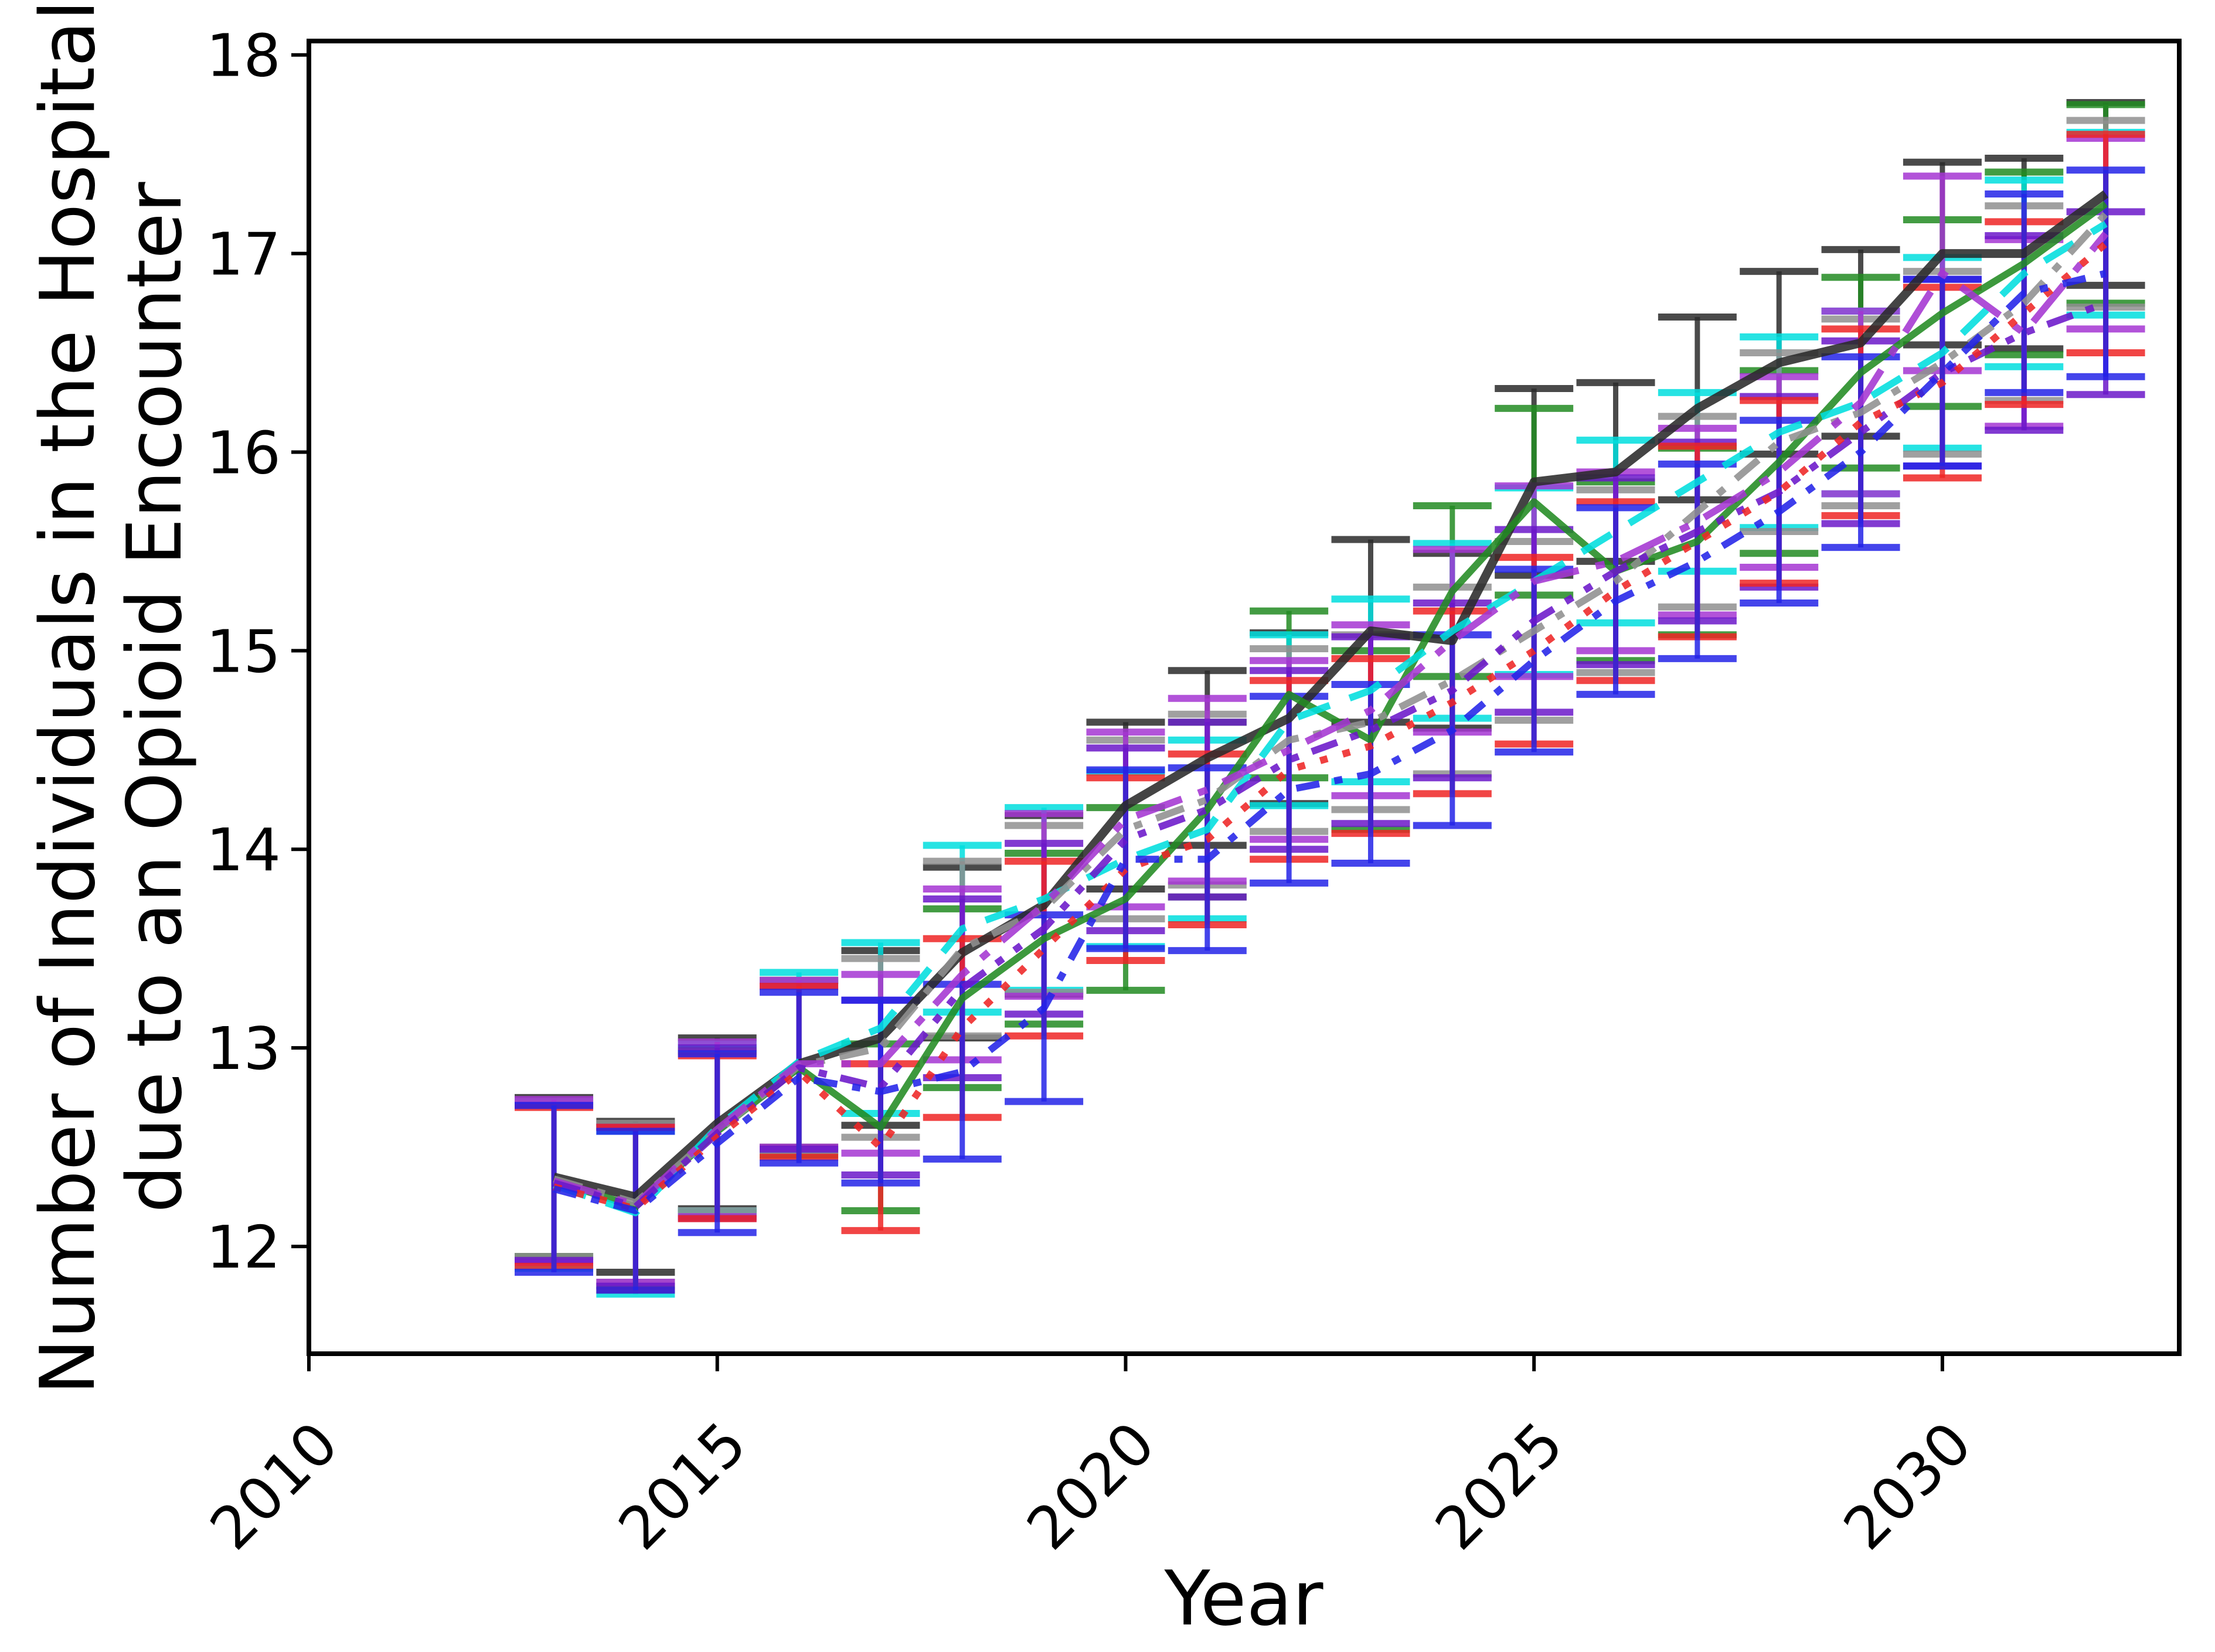  Describe the element at coordinates (243, 56) in the screenshot. I see `y-tick-label: 18` at that location.